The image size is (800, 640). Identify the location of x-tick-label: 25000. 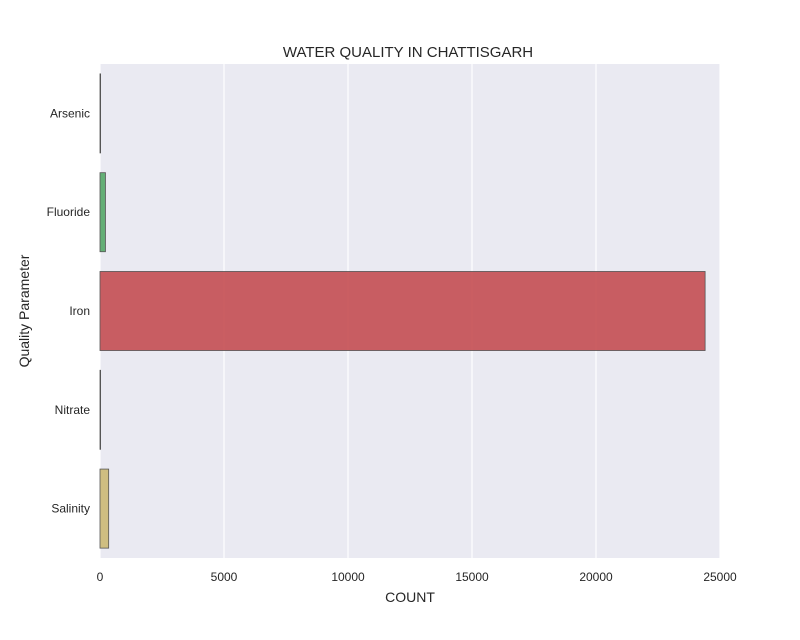
(720, 577).